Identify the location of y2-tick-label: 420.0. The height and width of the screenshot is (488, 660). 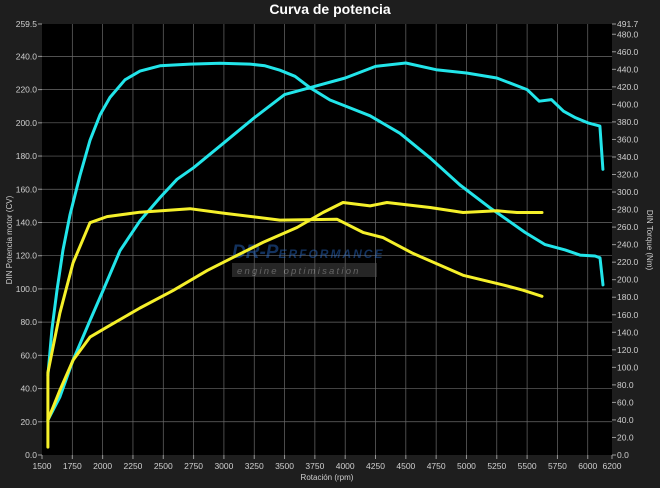
(628, 87).